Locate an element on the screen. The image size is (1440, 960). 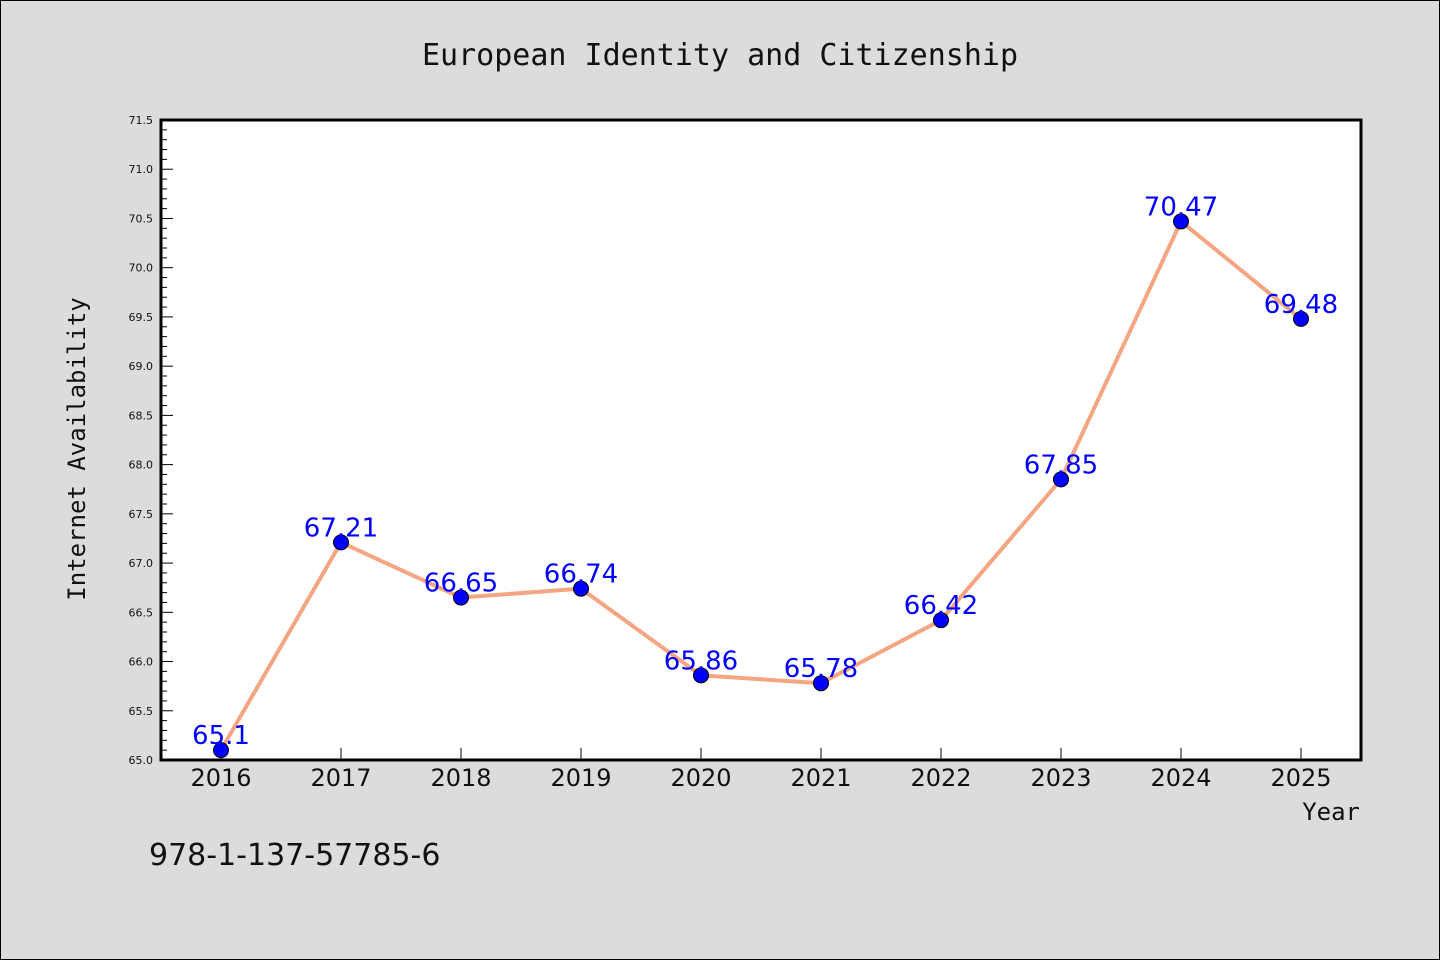
x-tick-label: 2016 is located at coordinates (220, 778).